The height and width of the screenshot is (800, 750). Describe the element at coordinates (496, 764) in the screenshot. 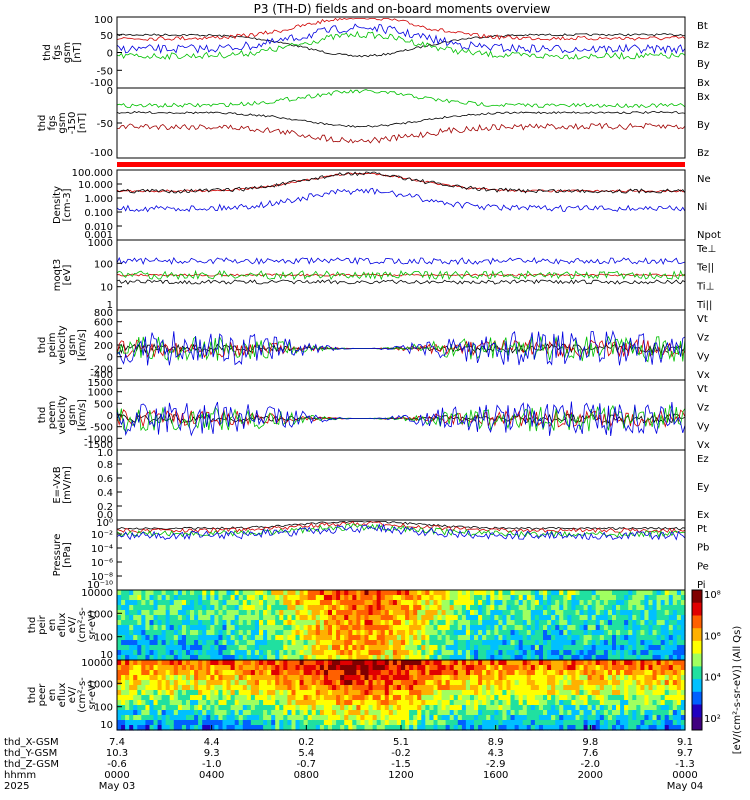

I see `x-tick-label: -2.9` at that location.